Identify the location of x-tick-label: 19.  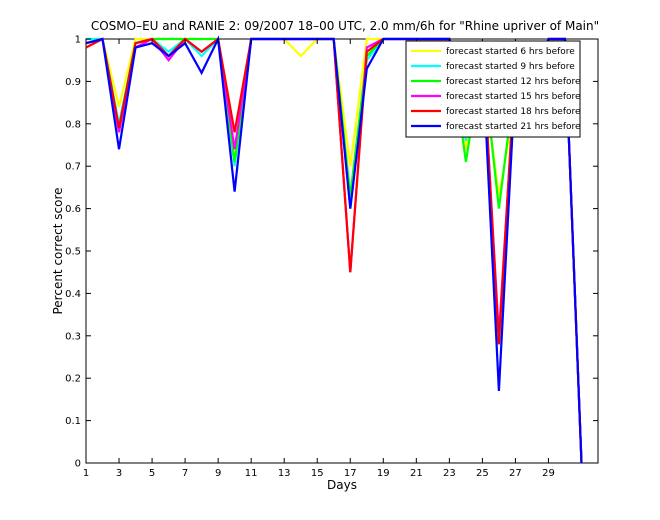
(383, 473).